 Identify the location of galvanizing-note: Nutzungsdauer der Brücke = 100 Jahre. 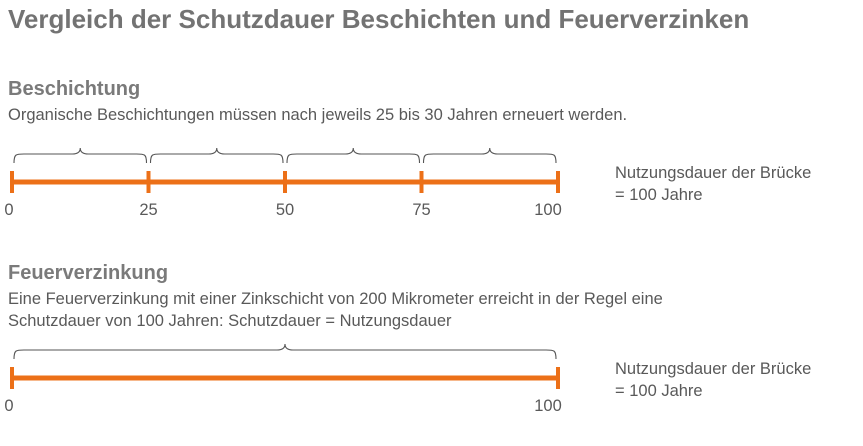
(713, 380).